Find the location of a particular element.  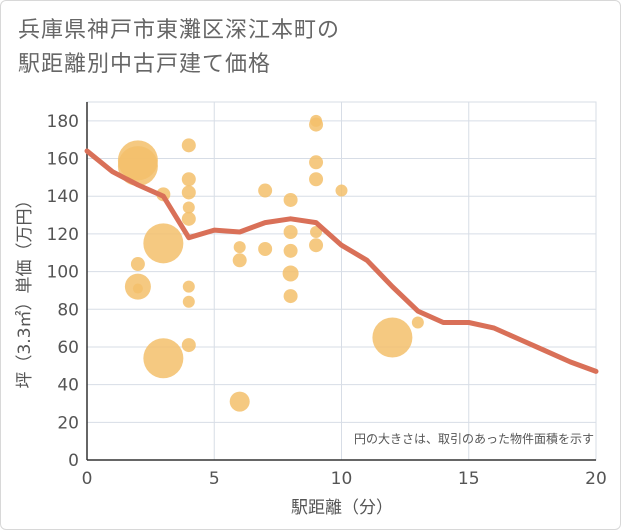

chart-title: 兵庫県神戸市東灘区深江本町の 駅距離別中古戸建て価格 is located at coordinates (313, 48).